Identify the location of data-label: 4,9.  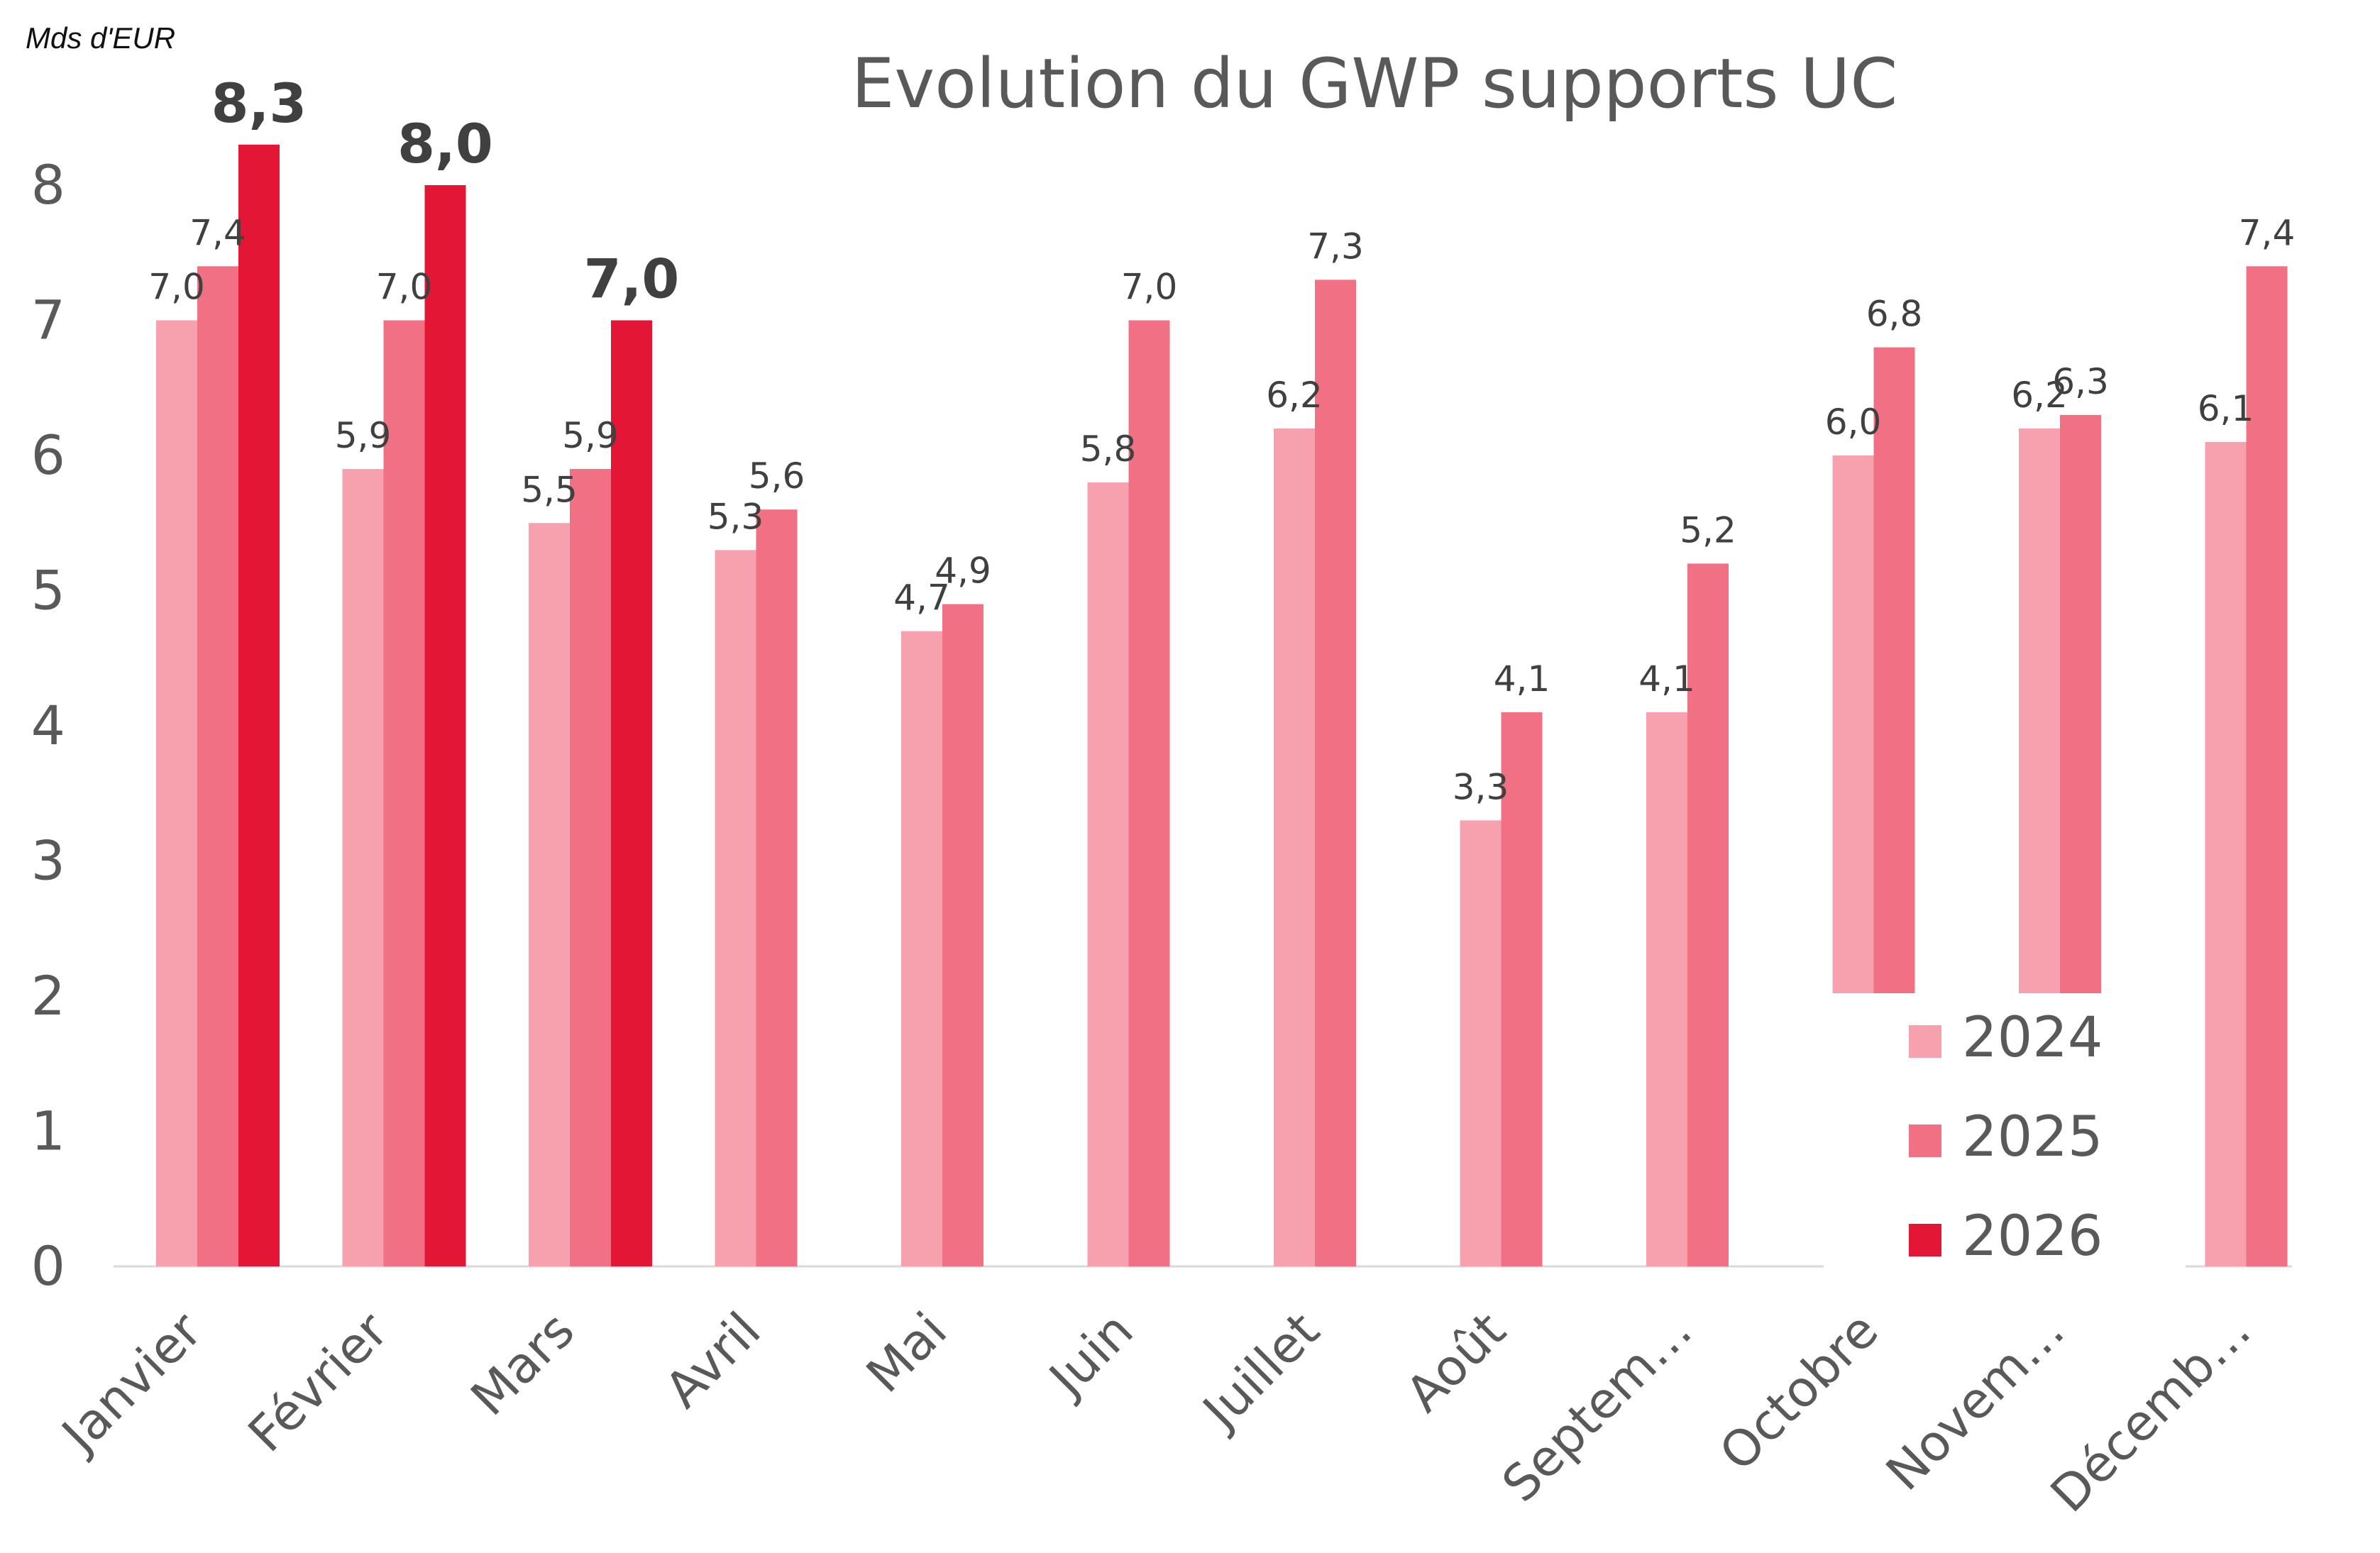
(963, 571).